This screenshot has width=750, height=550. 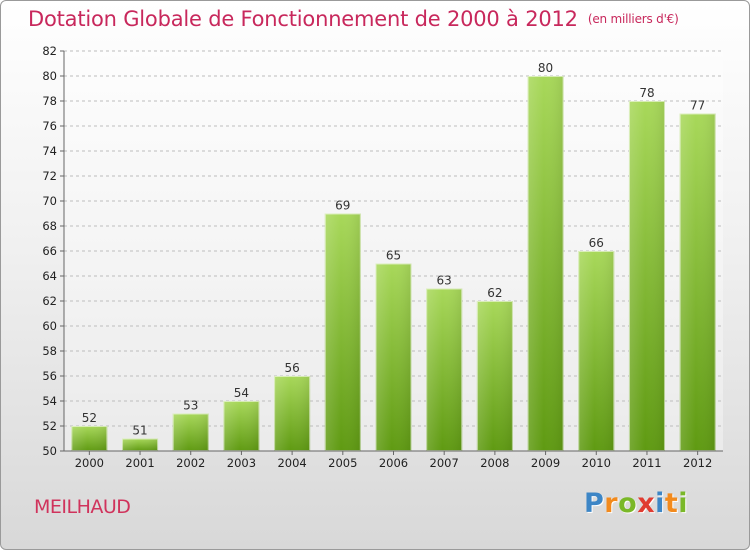 I want to click on data-label: 56, so click(x=291, y=368).